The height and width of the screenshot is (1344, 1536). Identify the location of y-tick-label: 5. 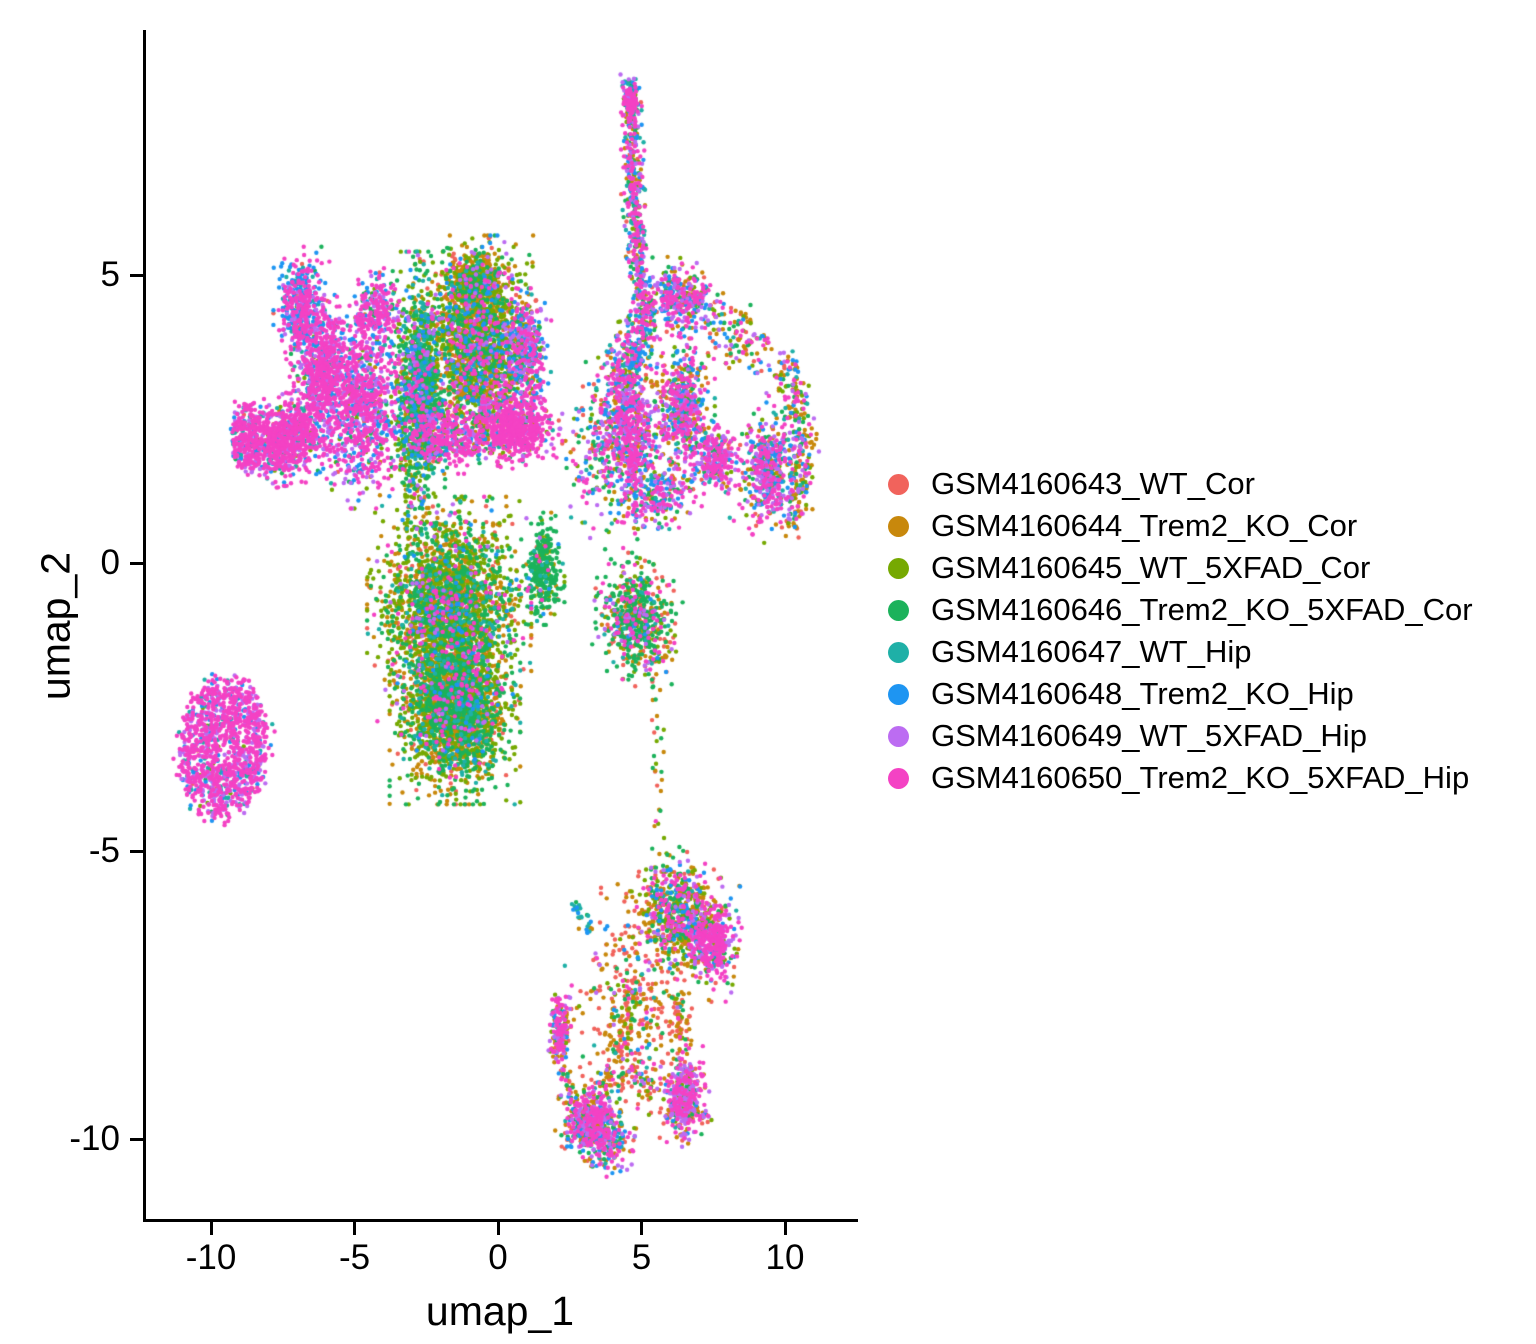
(110, 274).